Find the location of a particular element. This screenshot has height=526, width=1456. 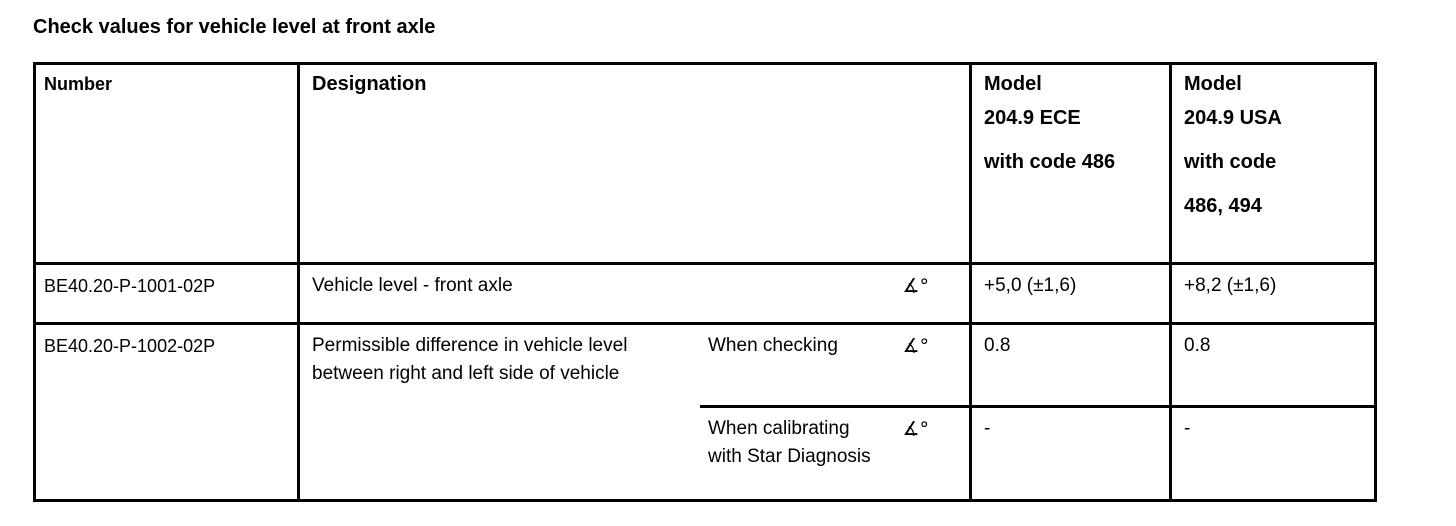

header-cell-number: Number is located at coordinates (168, 165).